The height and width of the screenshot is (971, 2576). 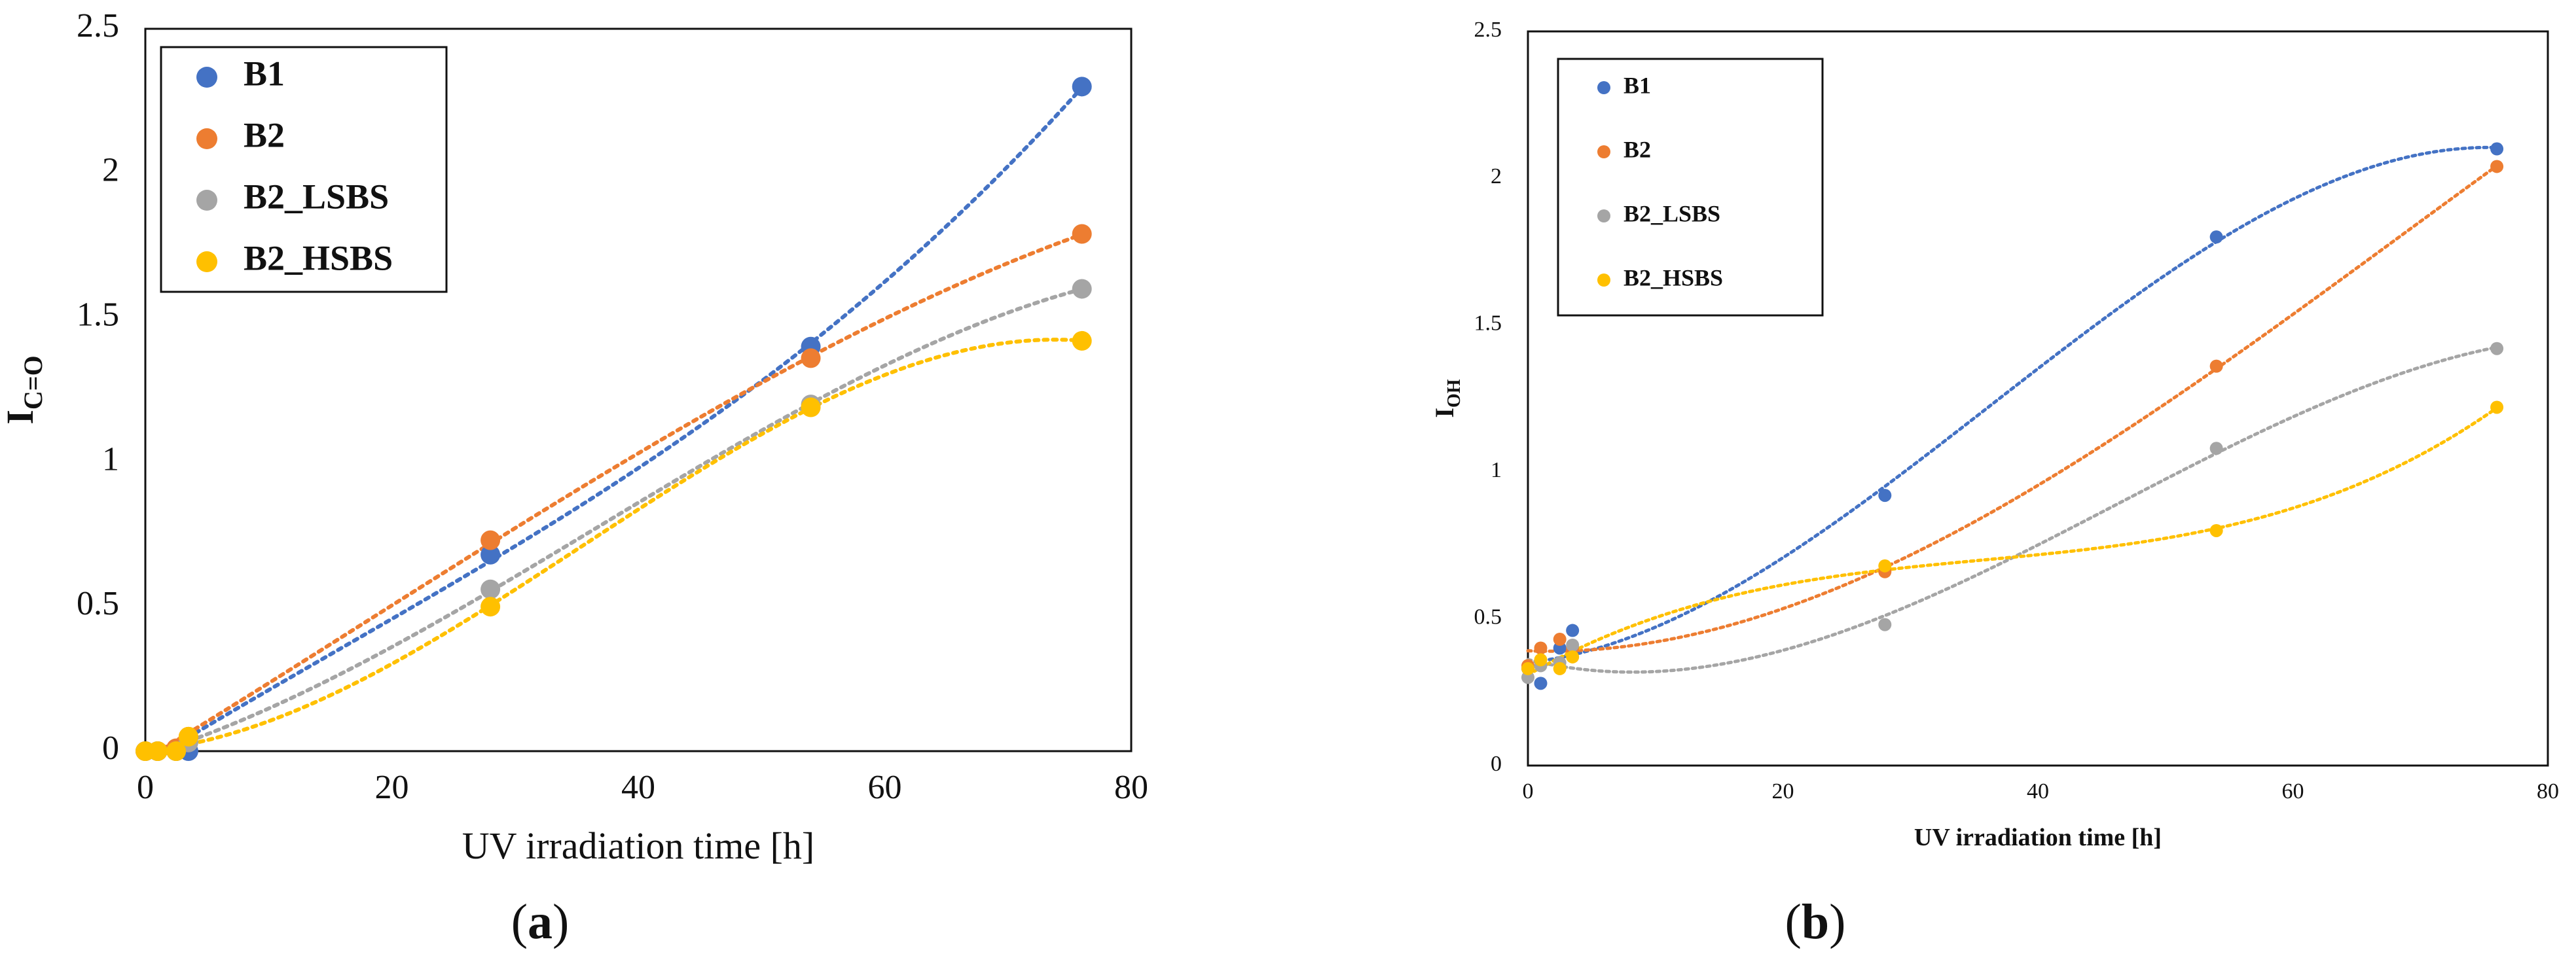 I want to click on y-axis-title: IC=O, so click(x=24, y=390).